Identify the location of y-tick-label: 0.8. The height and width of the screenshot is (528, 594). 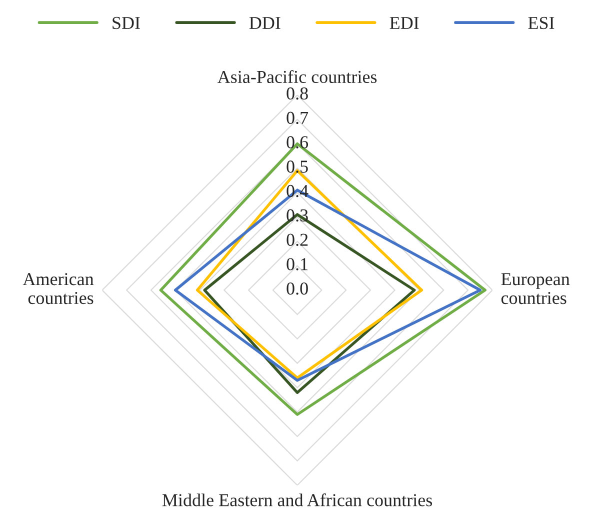
(297, 93).